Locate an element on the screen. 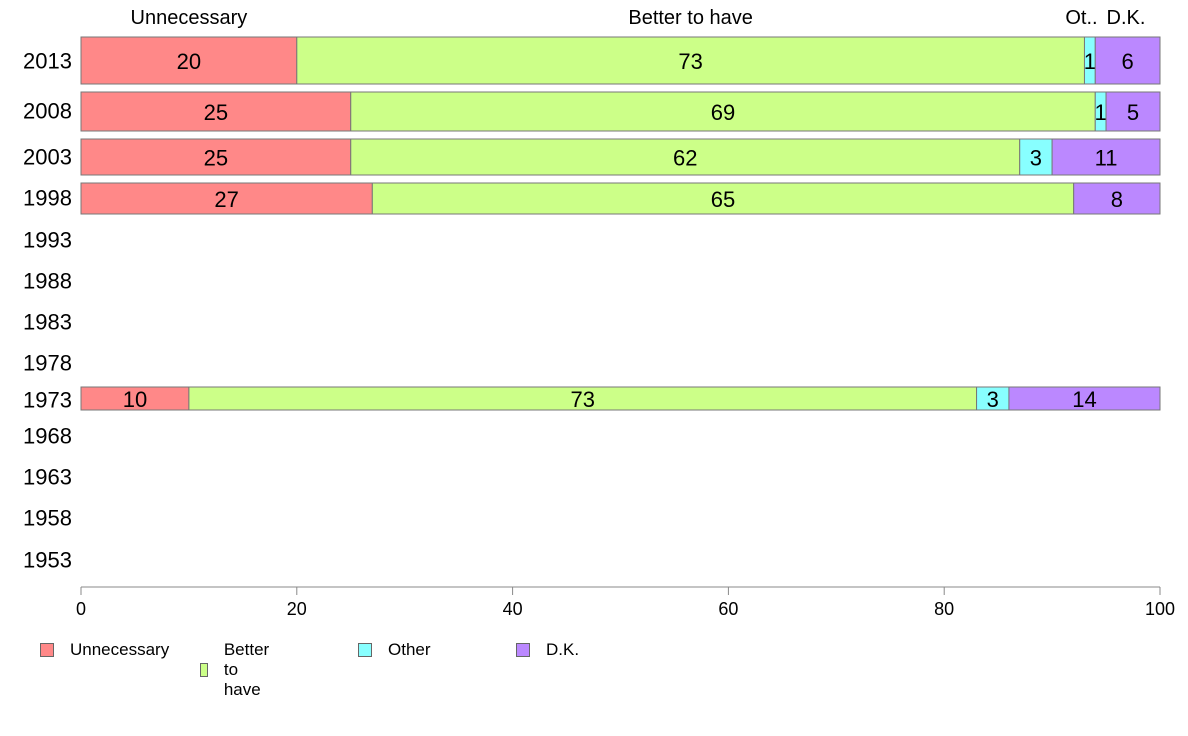  data-label: 10 is located at coordinates (135, 399).